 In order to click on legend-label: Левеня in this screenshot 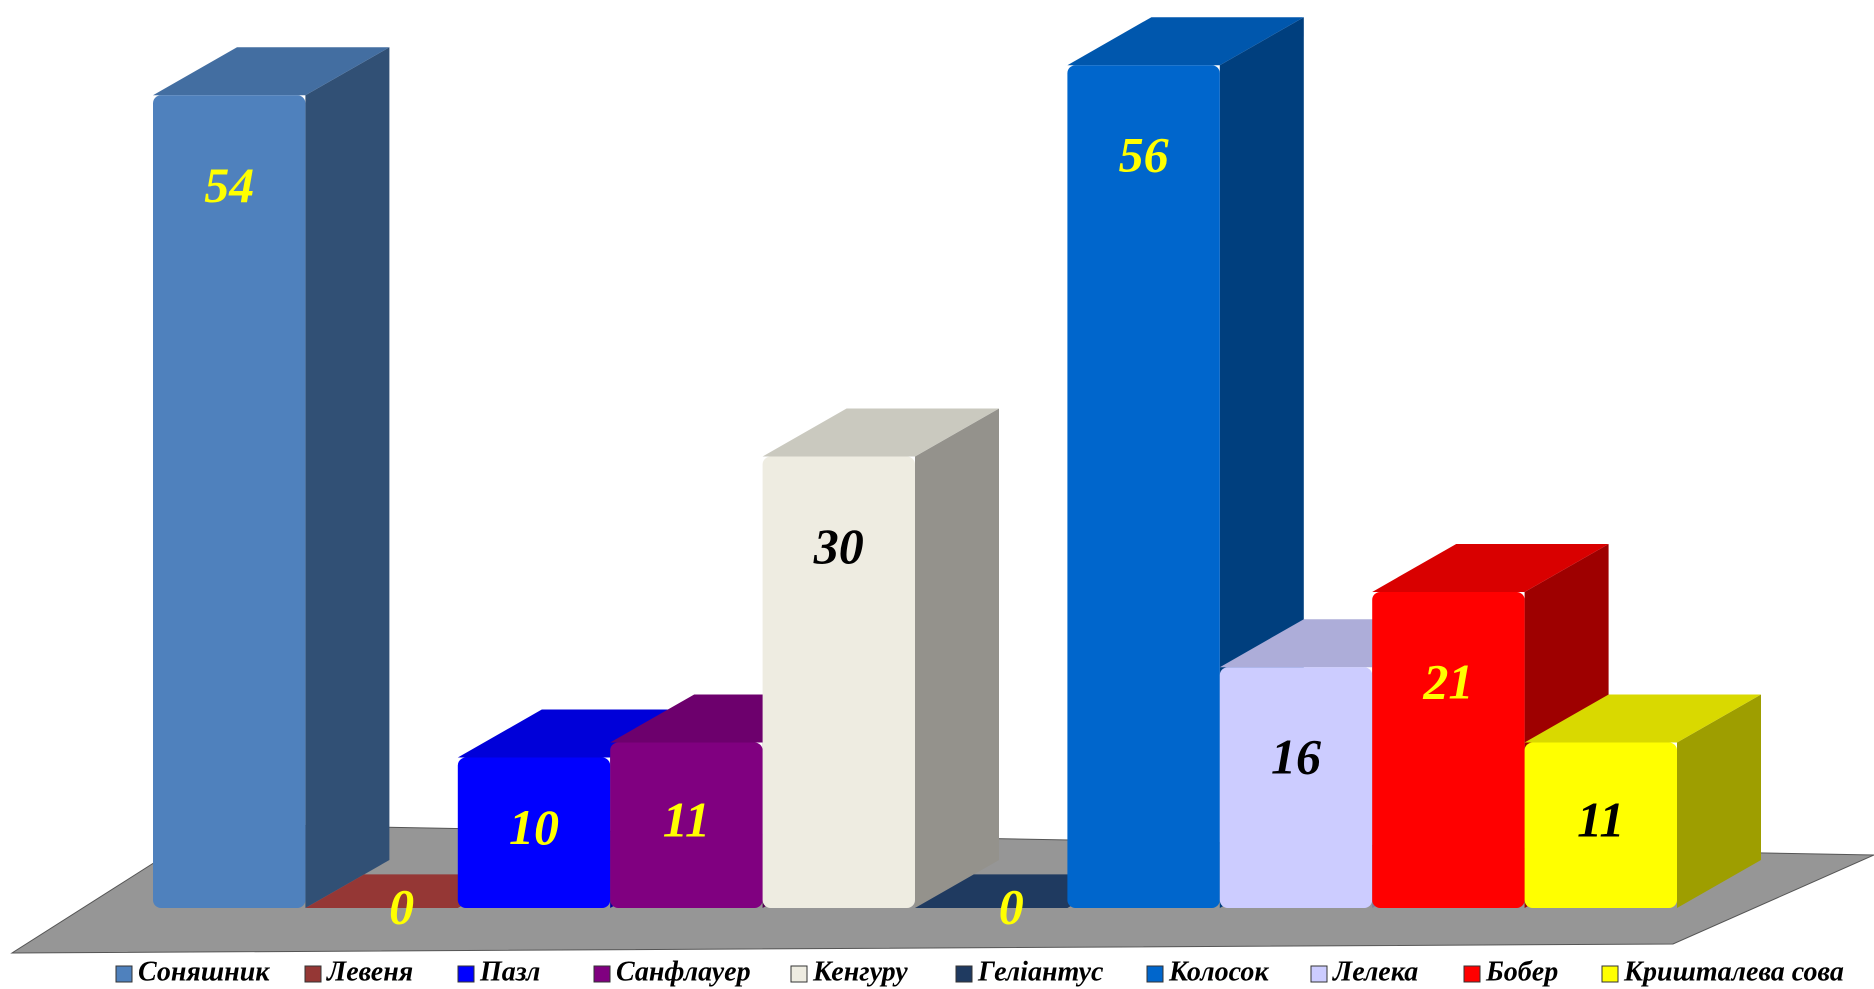, I will do `click(369, 971)`.